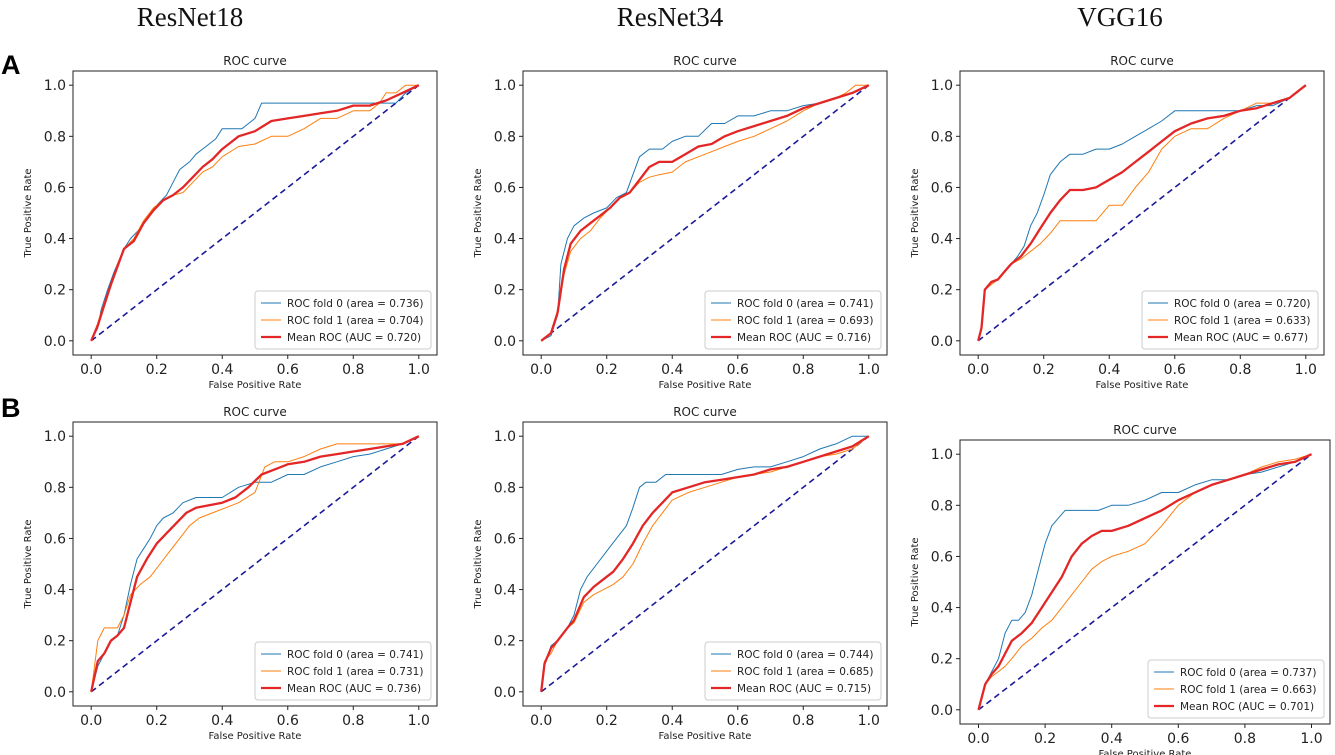 The width and height of the screenshot is (1335, 755). I want to click on column-header-resnet34: ResNet34, so click(670, 17).